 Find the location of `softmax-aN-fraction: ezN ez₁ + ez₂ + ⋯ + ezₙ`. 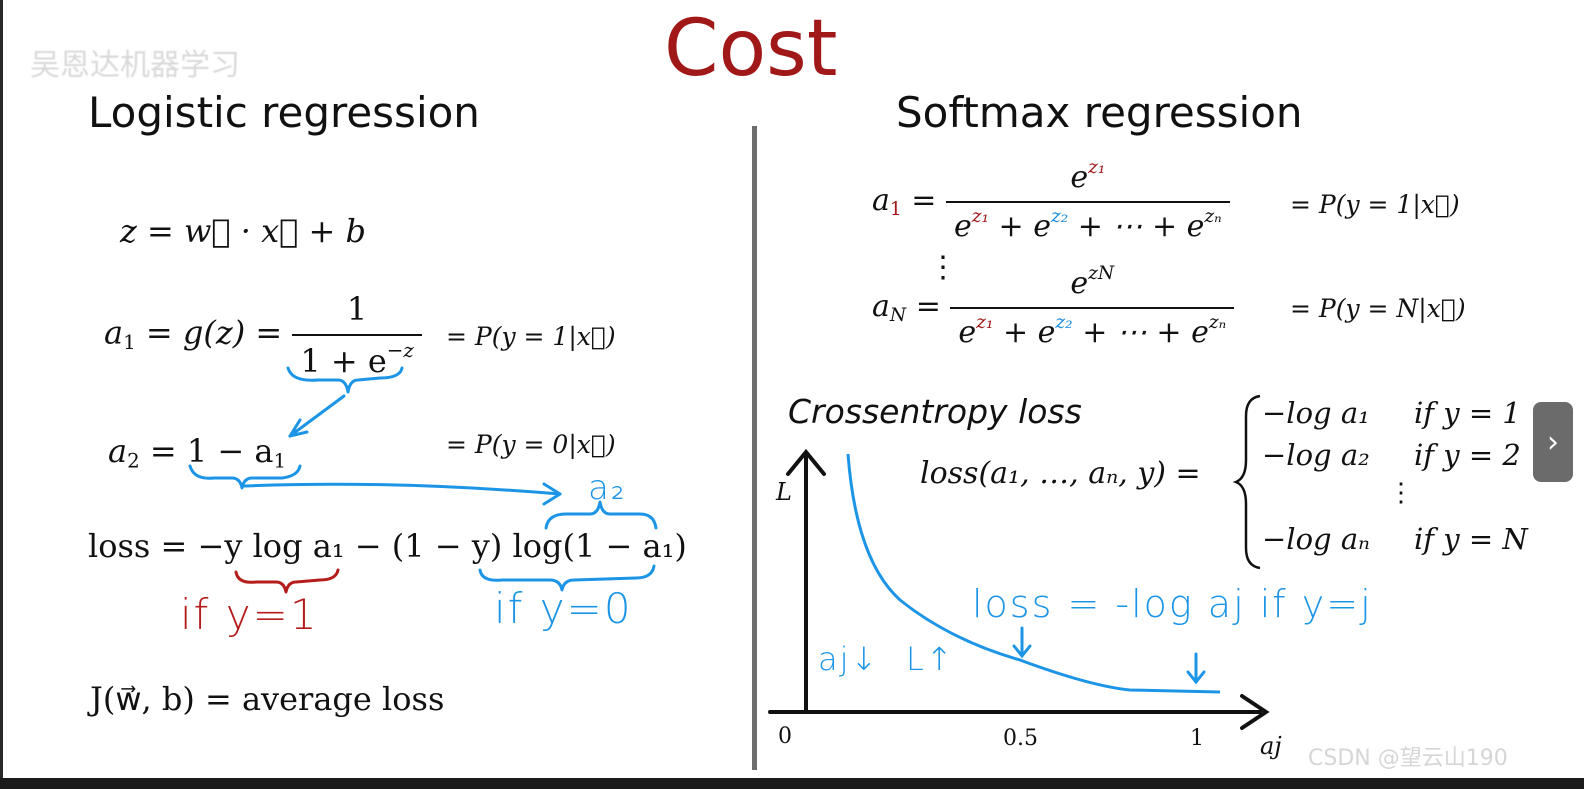

softmax-aN-fraction: ezN ez₁ + ez₂ + ⋯ + ezₙ is located at coordinates (1092, 307).